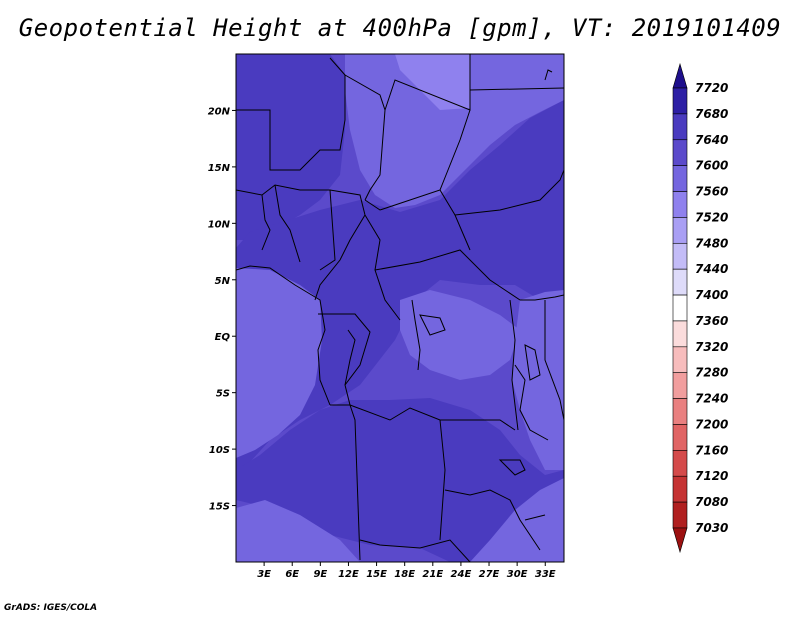 The image size is (800, 618). I want to click on field-band-7480-7520-north, so click(432, 82).